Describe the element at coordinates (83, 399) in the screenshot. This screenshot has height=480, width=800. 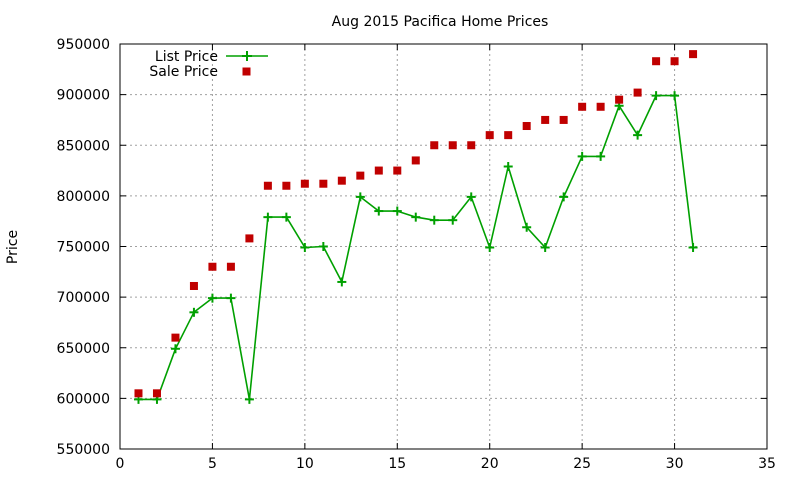
I see `y-tick-label: 600000` at that location.